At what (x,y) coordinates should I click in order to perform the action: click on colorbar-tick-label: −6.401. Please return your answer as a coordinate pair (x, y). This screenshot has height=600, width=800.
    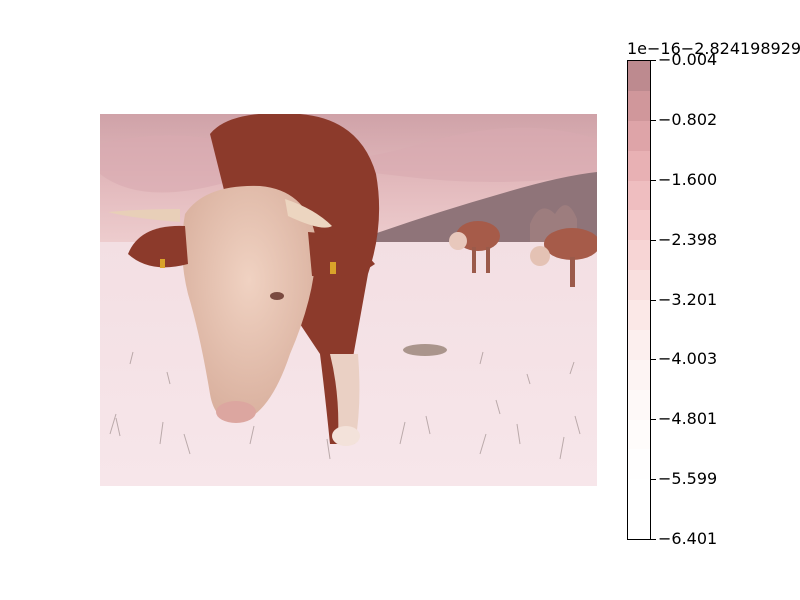
    Looking at the image, I should click on (688, 538).